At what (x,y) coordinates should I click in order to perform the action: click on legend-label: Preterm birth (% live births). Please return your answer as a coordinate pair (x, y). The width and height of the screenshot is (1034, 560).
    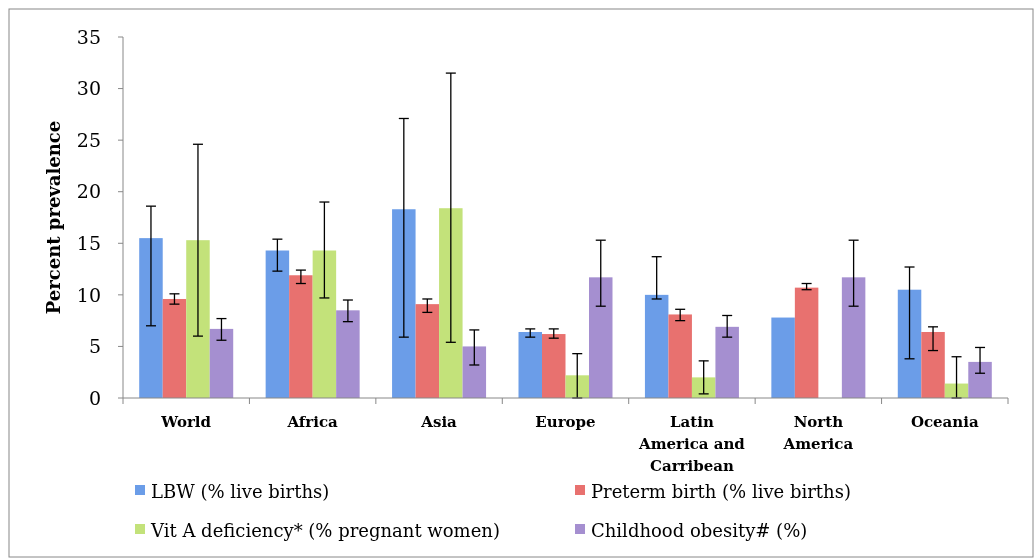
    Looking at the image, I should click on (721, 492).